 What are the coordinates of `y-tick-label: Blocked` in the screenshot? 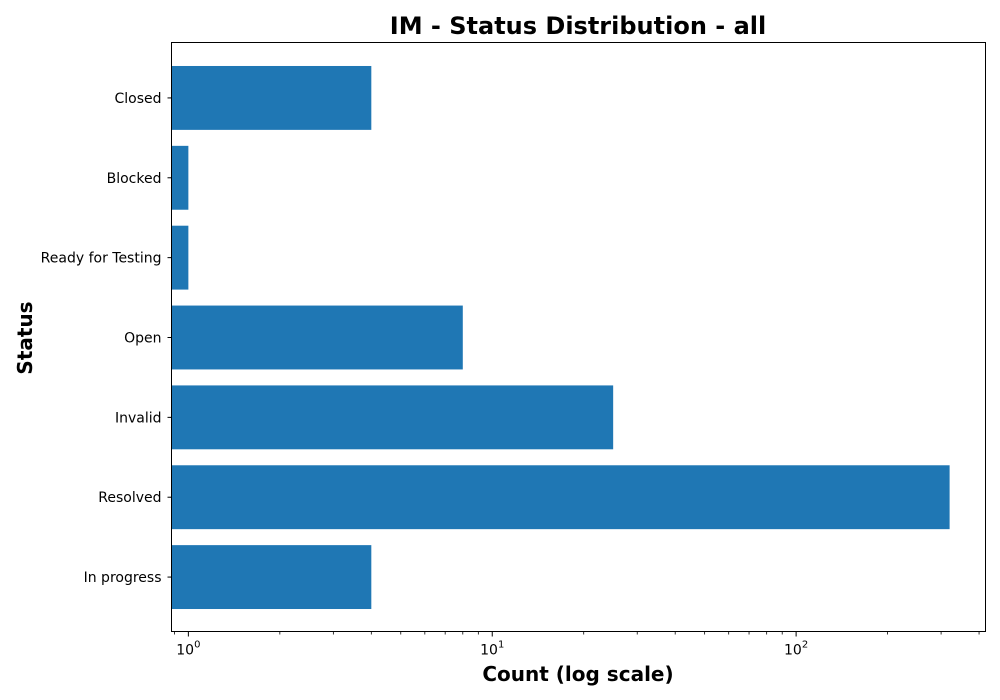 It's located at (134, 179).